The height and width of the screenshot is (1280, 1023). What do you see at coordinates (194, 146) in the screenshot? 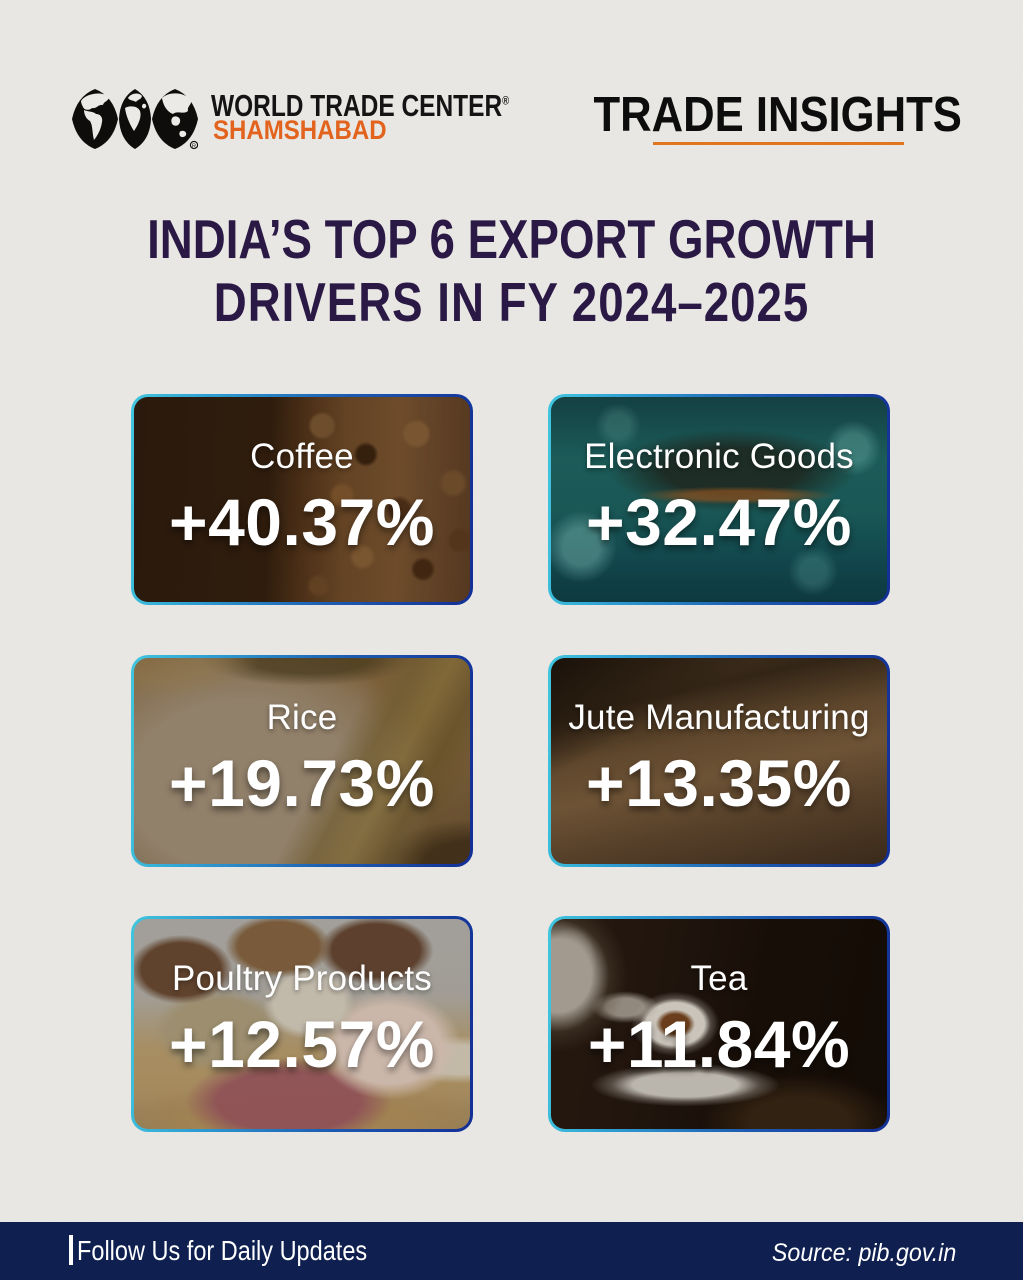
I see `svg-text: R` at bounding box center [194, 146].